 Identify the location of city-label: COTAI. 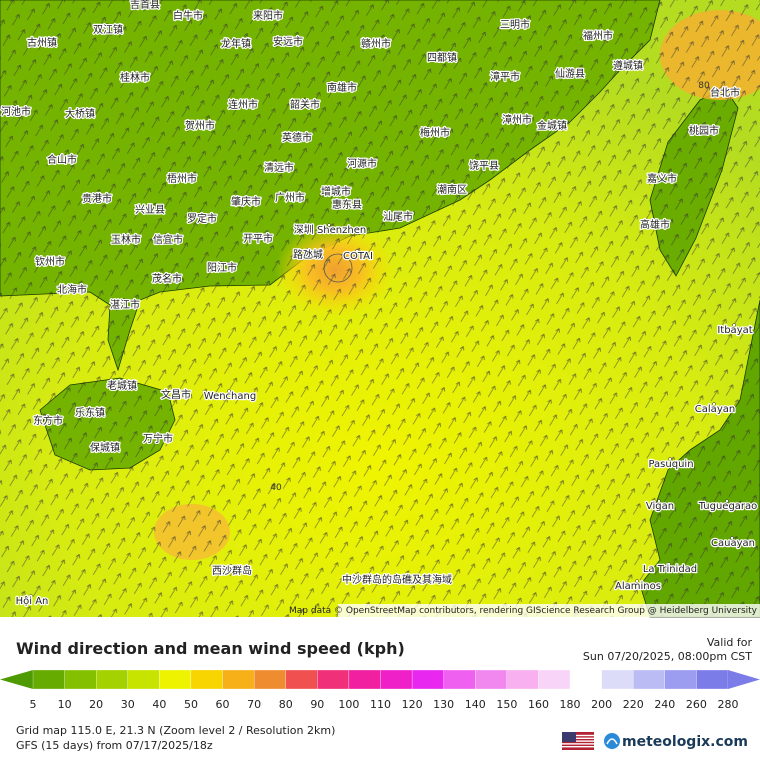
(358, 256).